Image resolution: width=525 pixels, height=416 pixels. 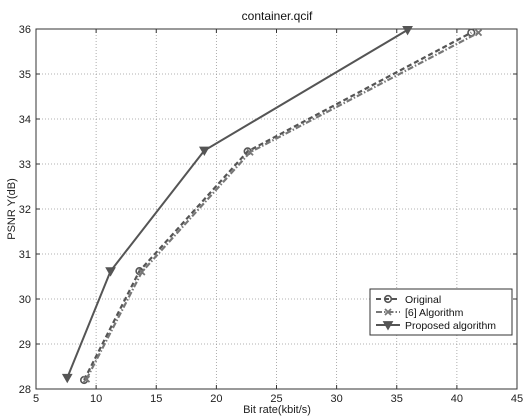 I want to click on y-axis-label: PSNR Y(dB), so click(x=12, y=209).